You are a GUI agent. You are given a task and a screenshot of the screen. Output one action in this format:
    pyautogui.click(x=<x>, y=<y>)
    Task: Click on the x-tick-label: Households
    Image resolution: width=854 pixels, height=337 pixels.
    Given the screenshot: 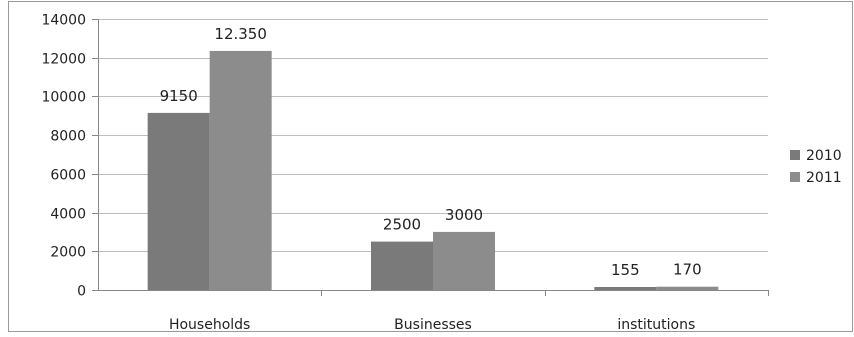 What is the action you would take?
    pyautogui.click(x=209, y=325)
    